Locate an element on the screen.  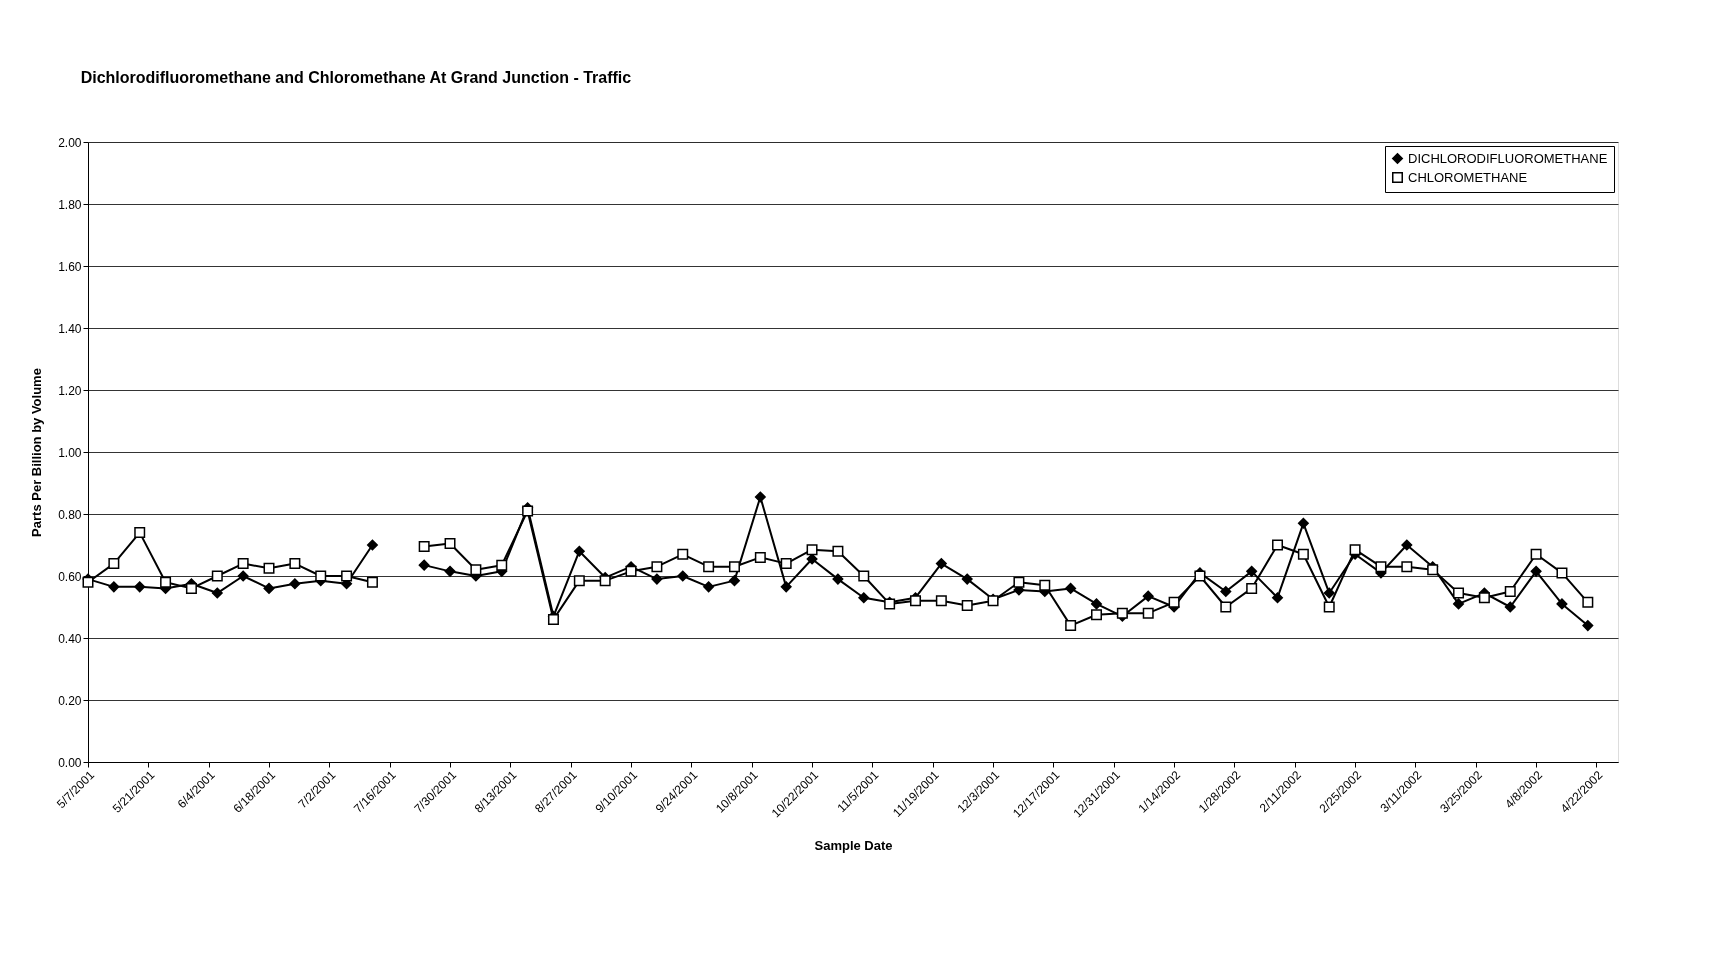
x-axis-title: Sample Date is located at coordinates (853, 845).